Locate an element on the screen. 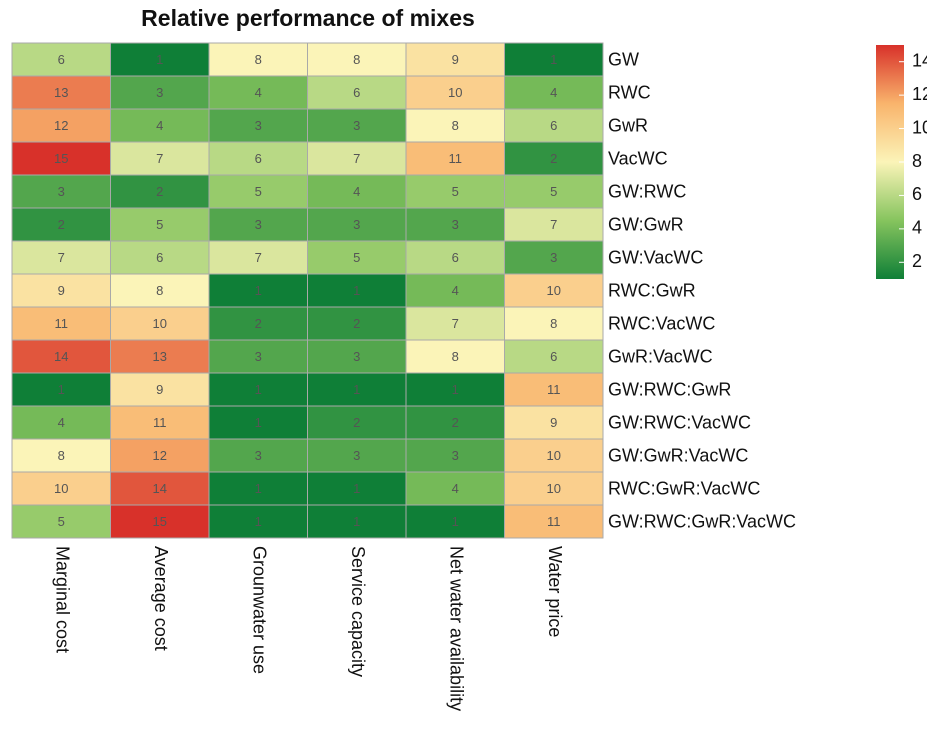 Image resolution: width=927 pixels, height=750 pixels. row-label: GwR:VacWC is located at coordinates (660, 356).